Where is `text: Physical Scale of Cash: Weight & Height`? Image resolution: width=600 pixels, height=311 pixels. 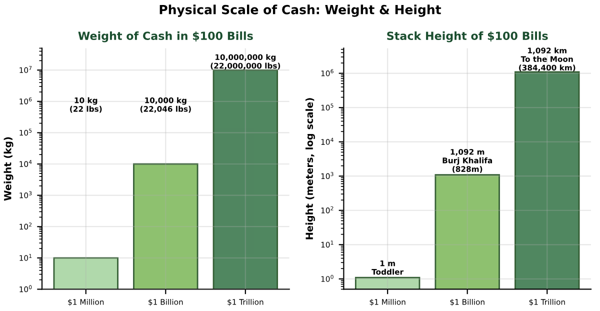
text: Physical Scale of Cash: Weight & Height is located at coordinates (301, 10).